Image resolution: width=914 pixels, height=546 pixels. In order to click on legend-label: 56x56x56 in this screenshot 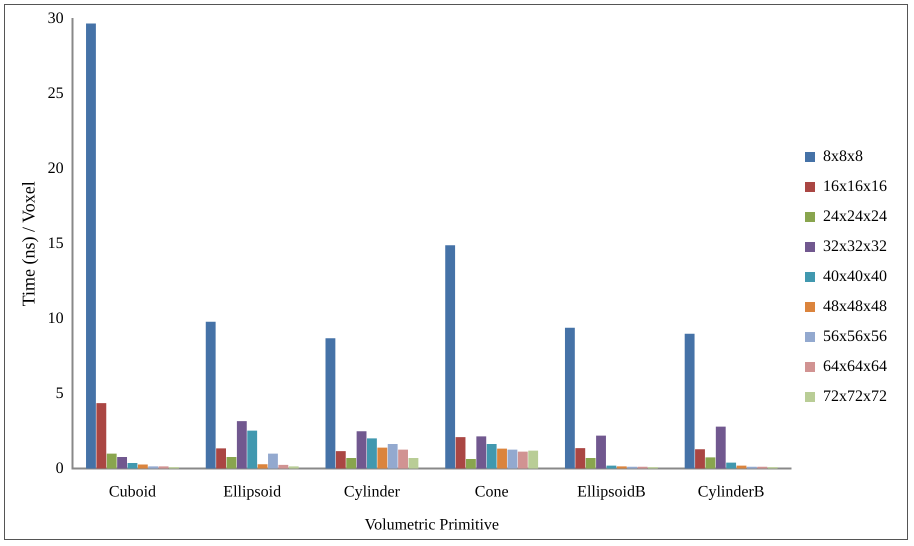, I will do `click(855, 337)`.